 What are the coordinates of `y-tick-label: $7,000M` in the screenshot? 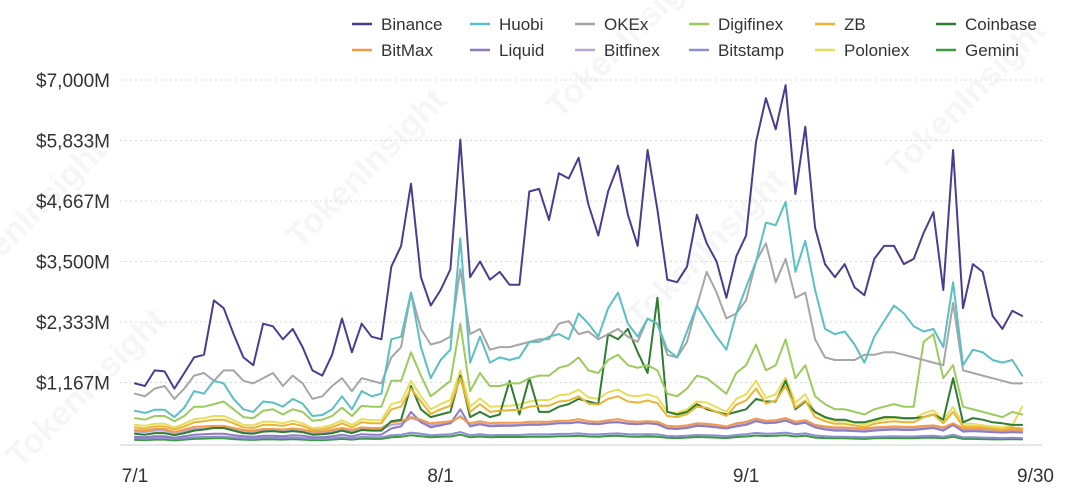 It's located at (73, 81).